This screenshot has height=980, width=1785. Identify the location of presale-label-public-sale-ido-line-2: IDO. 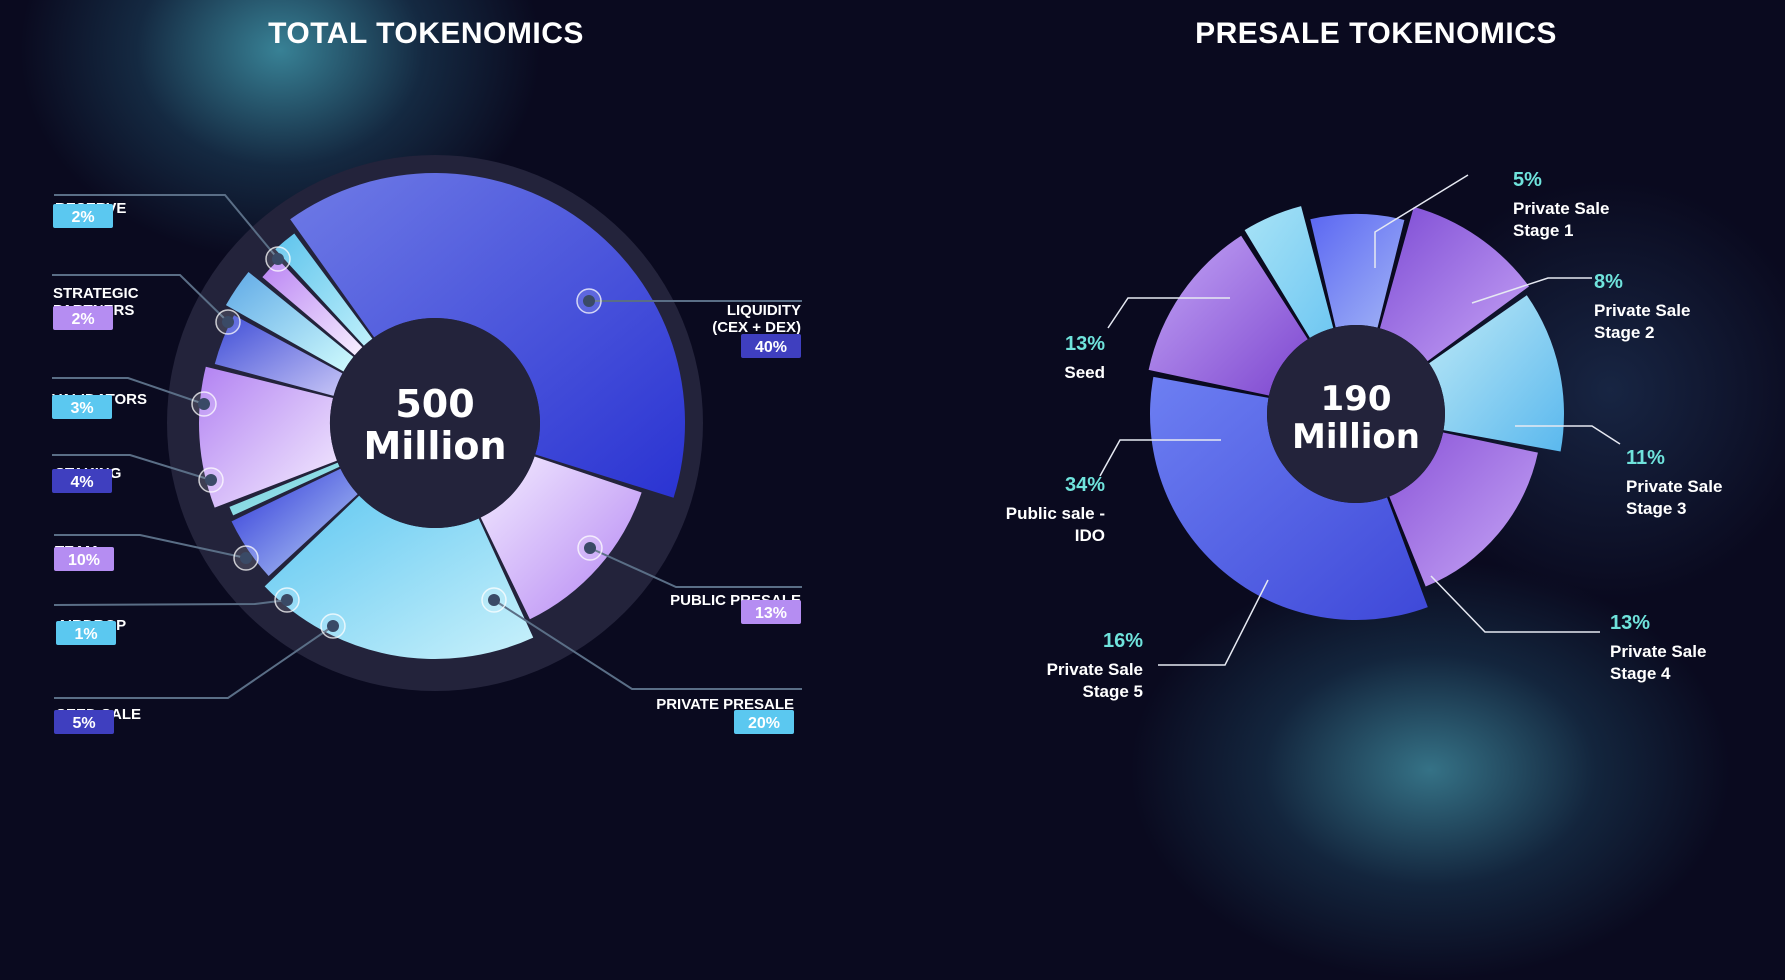
(1090, 535).